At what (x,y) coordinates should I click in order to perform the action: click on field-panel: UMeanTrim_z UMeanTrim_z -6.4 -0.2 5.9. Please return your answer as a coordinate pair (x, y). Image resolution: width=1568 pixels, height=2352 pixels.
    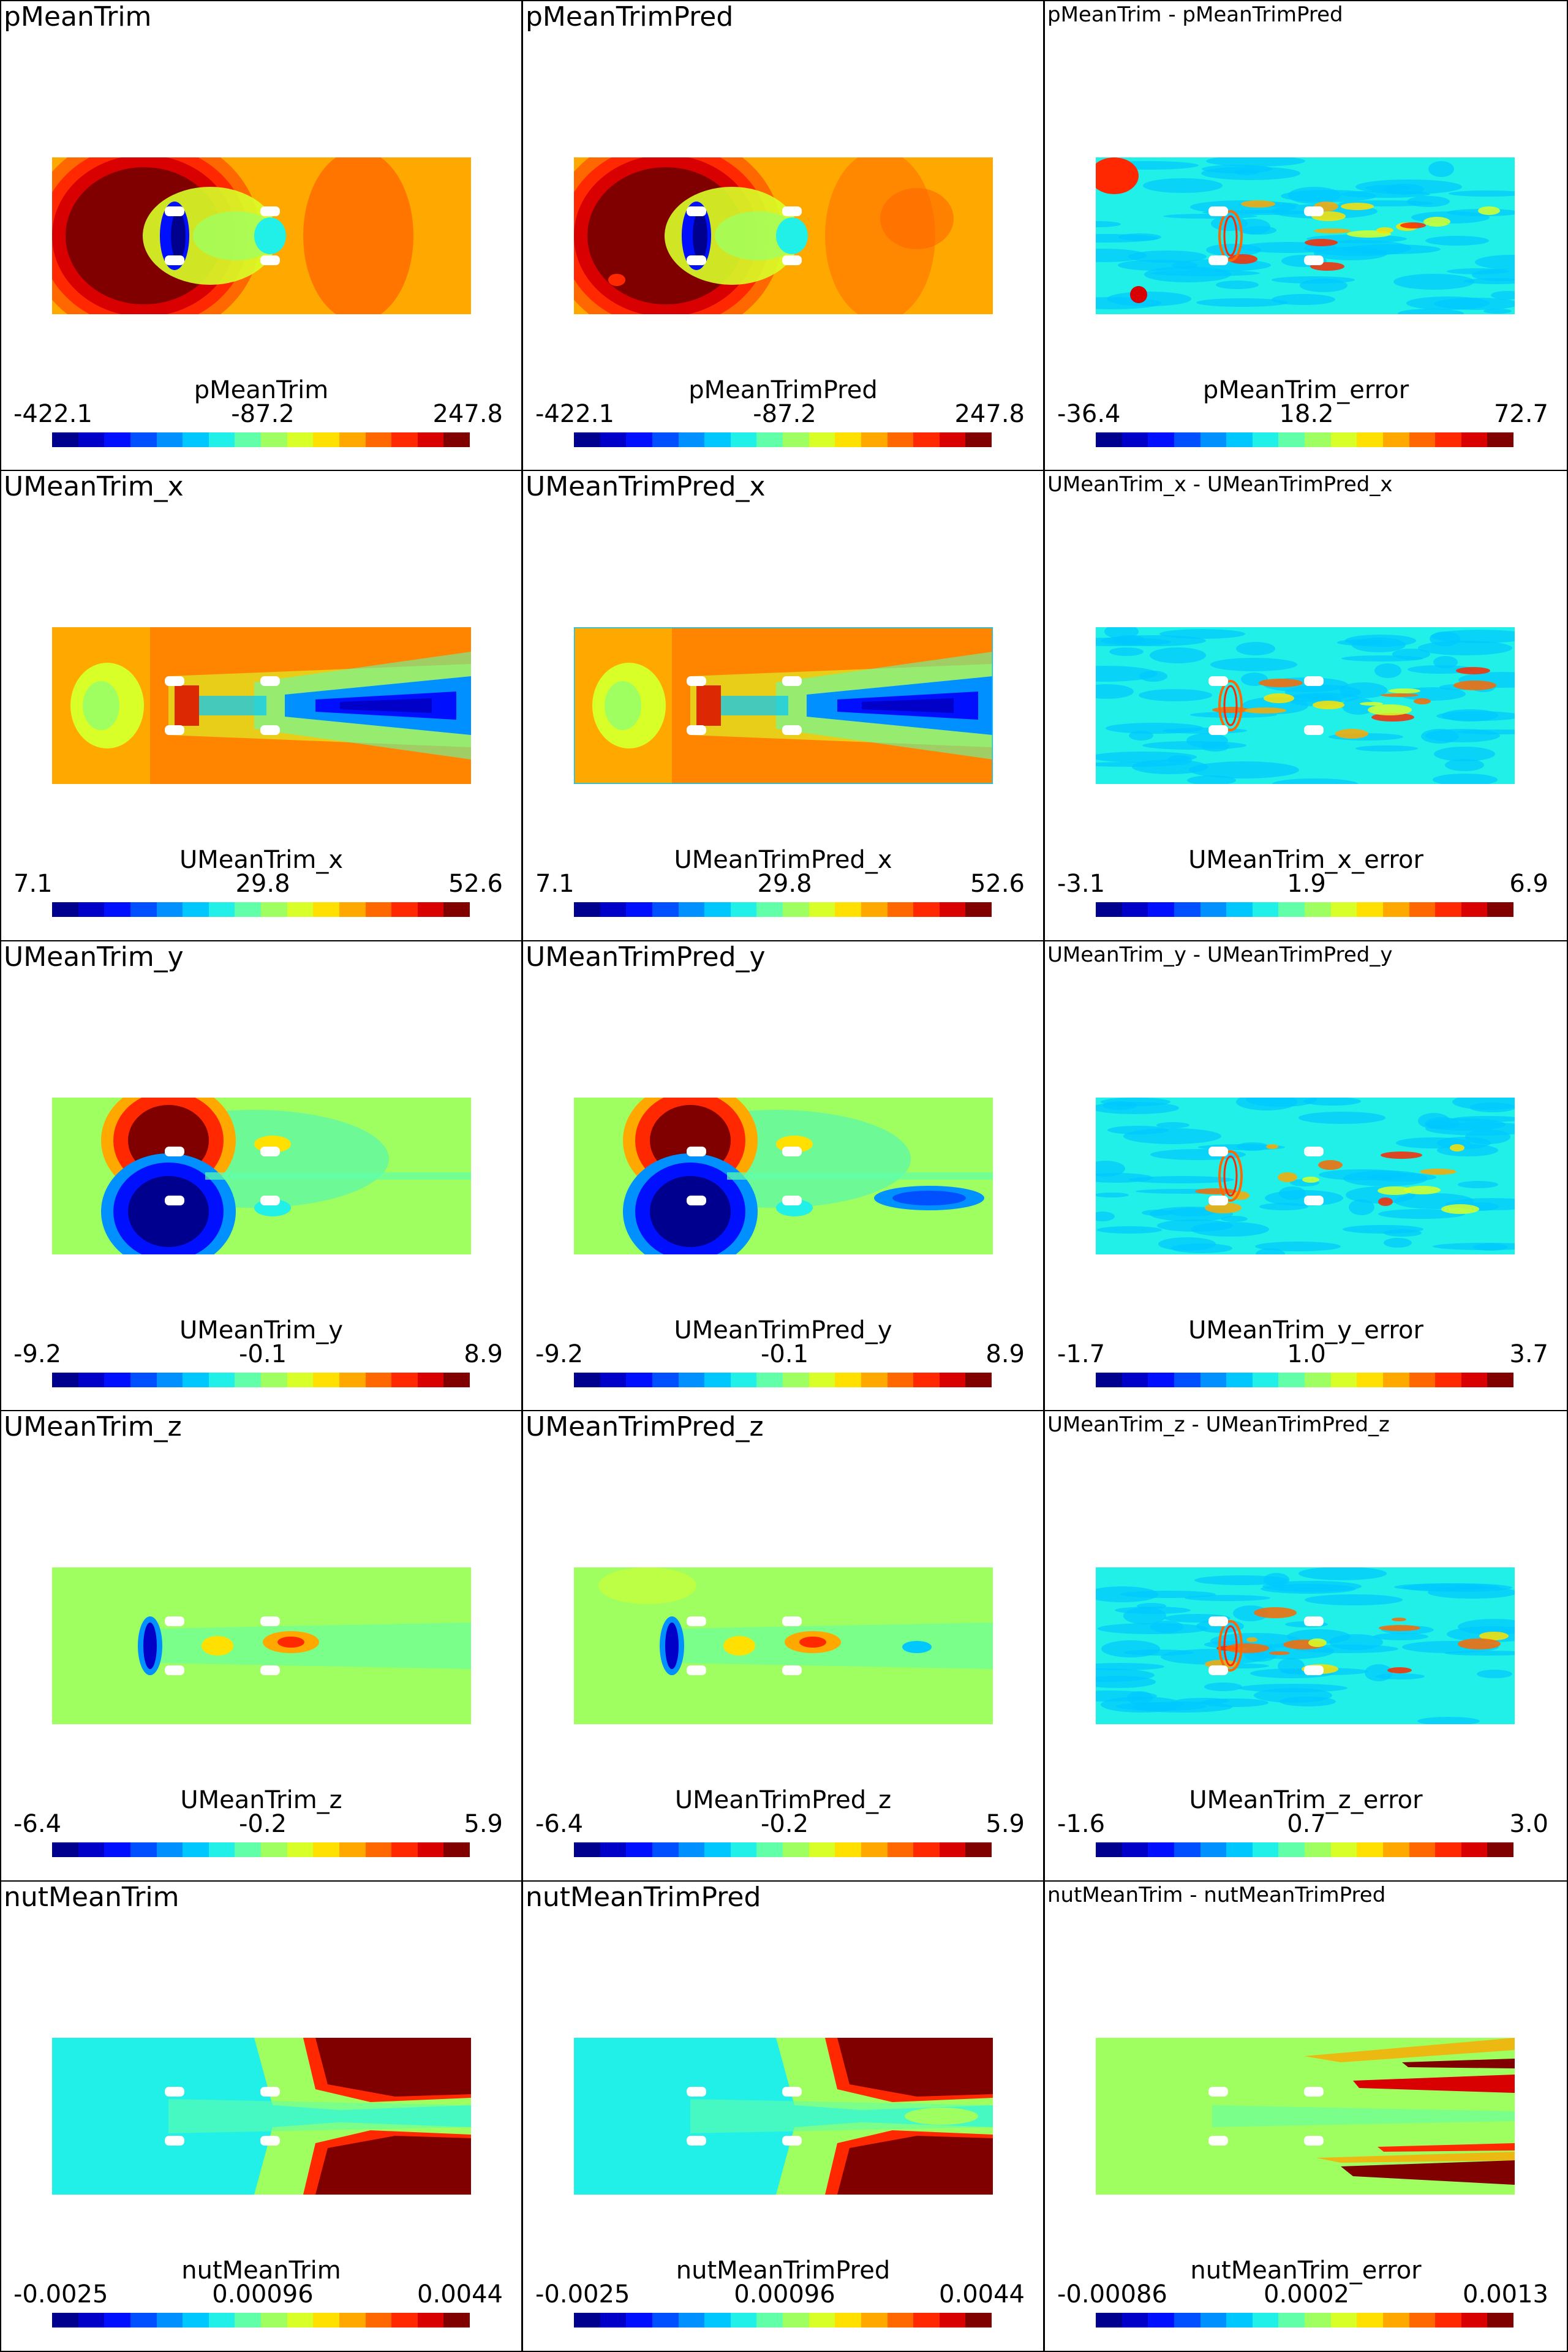
    Looking at the image, I should click on (261, 1646).